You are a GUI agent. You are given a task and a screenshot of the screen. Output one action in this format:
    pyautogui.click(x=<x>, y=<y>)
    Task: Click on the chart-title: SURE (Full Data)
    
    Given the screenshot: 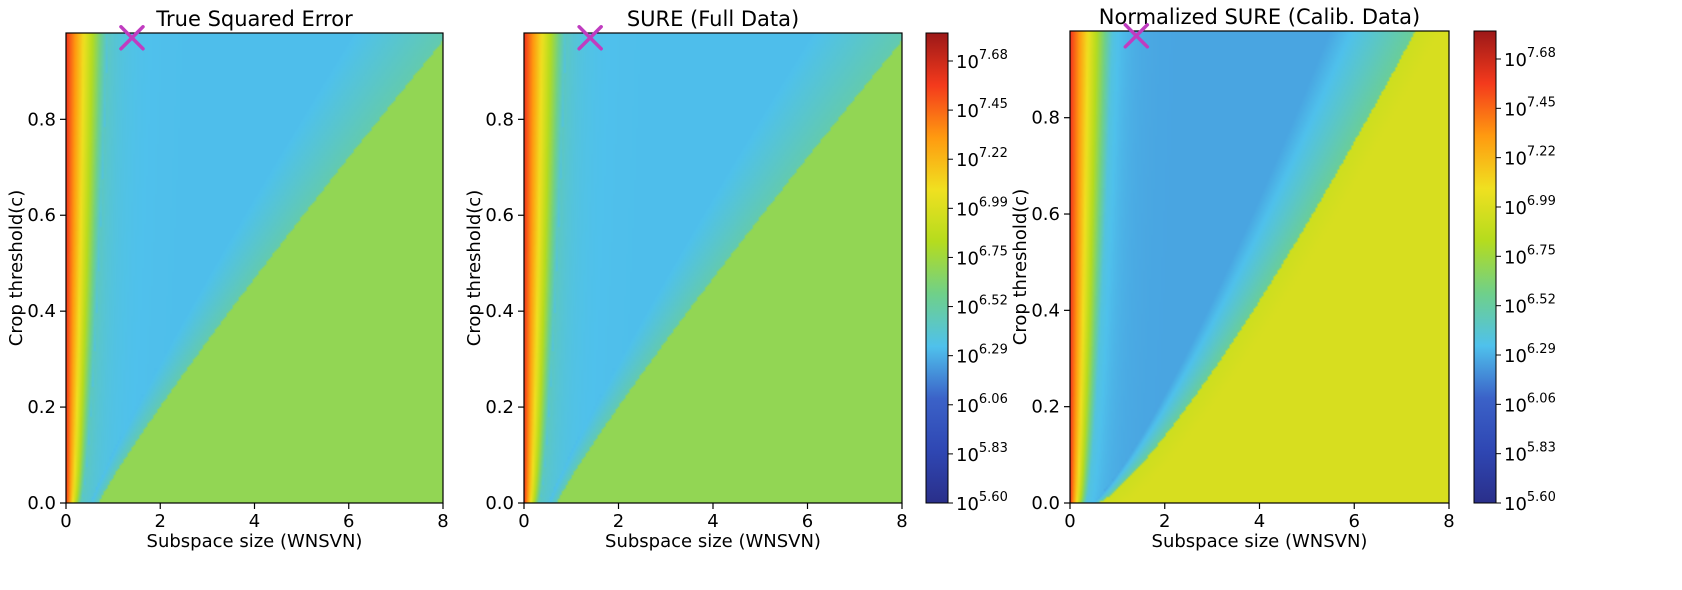 What is the action you would take?
    pyautogui.click(x=713, y=19)
    